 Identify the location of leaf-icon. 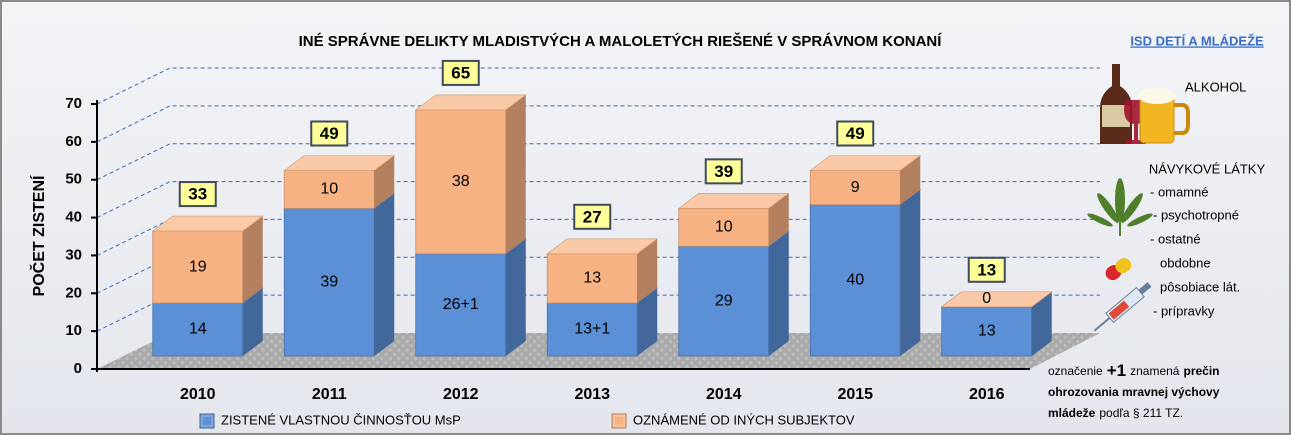
(1120, 207).